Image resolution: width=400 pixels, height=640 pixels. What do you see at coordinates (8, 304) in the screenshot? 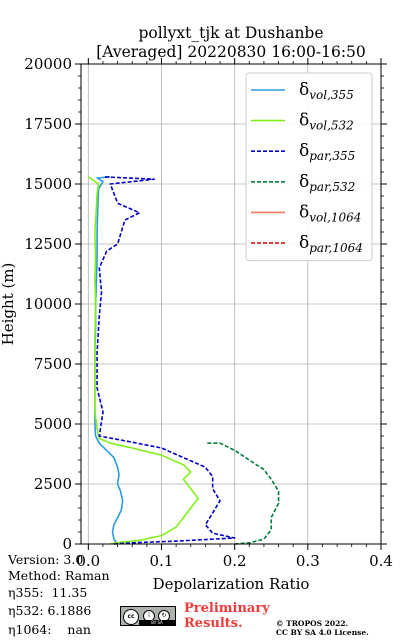
I see `y-axis-label: Height (m)` at bounding box center [8, 304].